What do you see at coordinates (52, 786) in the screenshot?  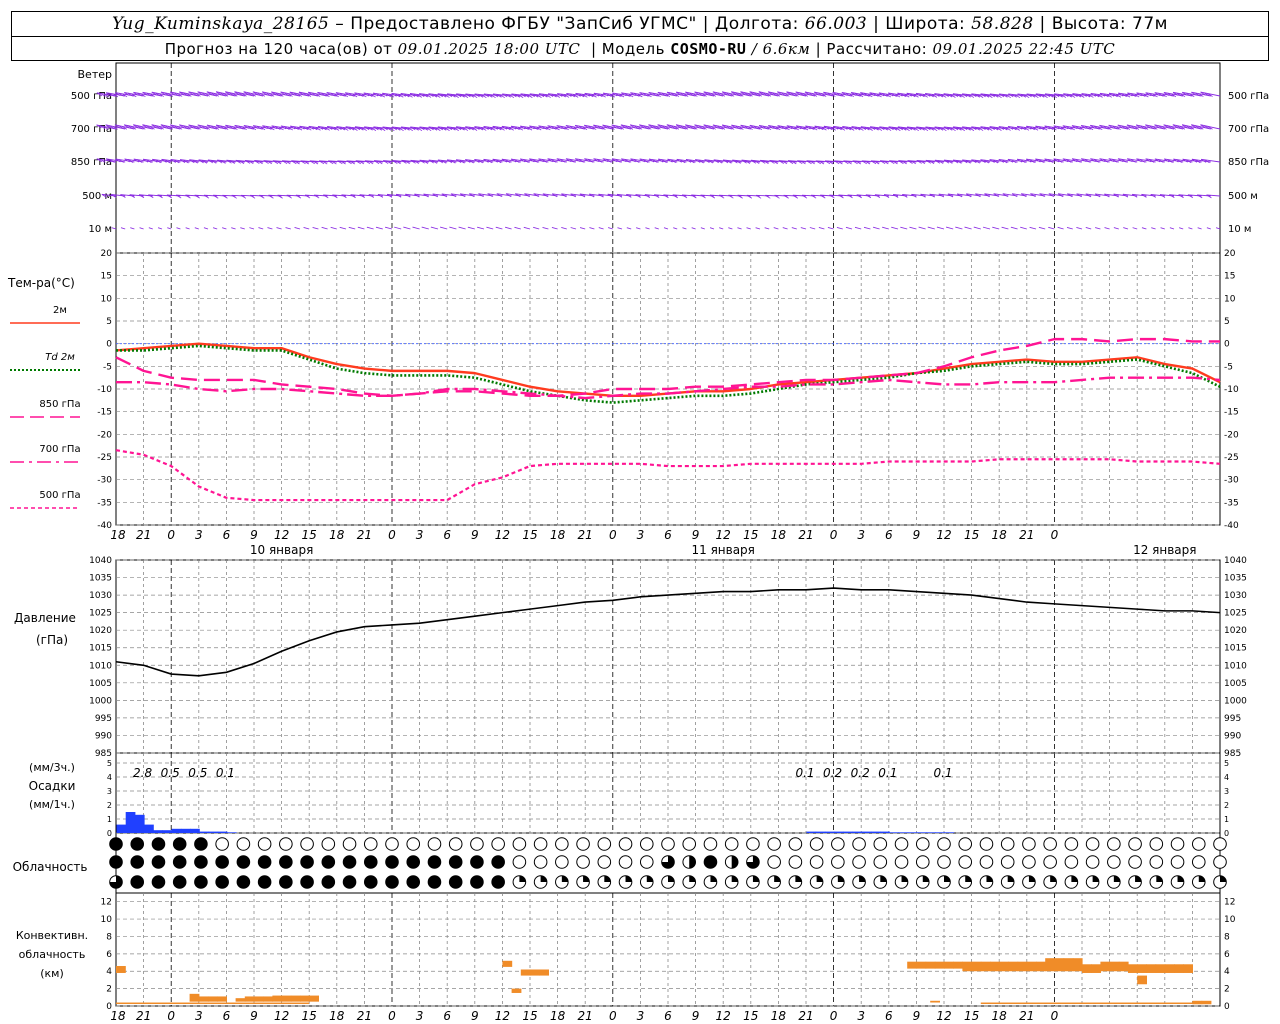 I see `precip-title: Осадки` at bounding box center [52, 786].